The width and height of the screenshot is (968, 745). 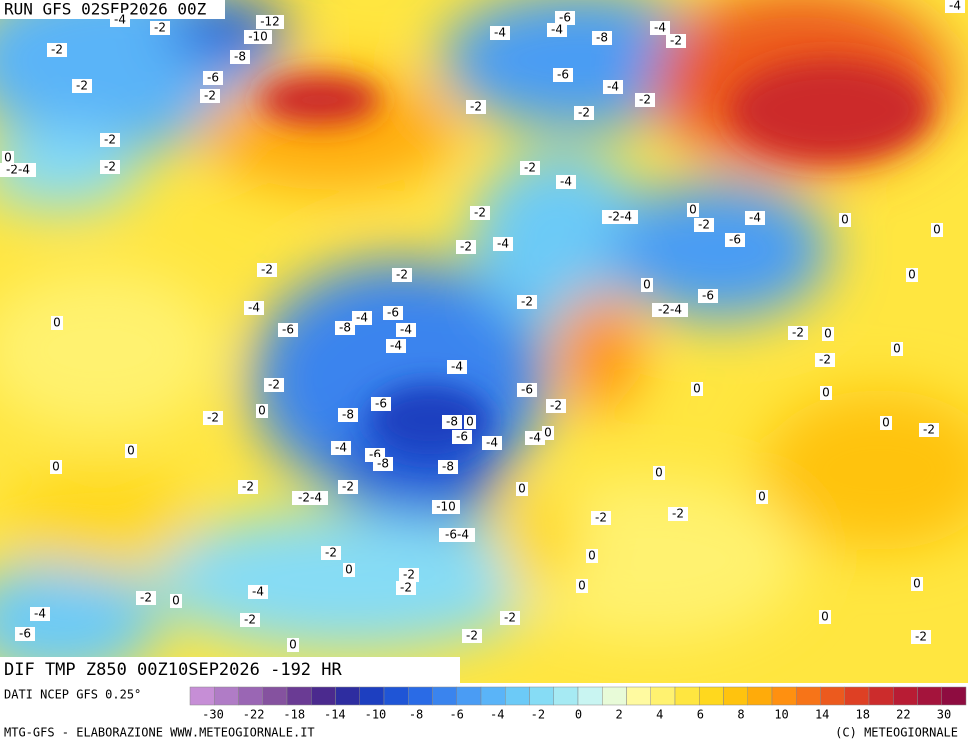 I want to click on legend-tick-label: 4, so click(x=659, y=715).